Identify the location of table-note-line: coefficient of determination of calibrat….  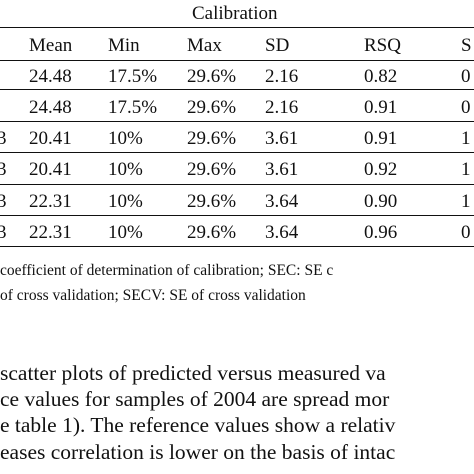
(167, 270).